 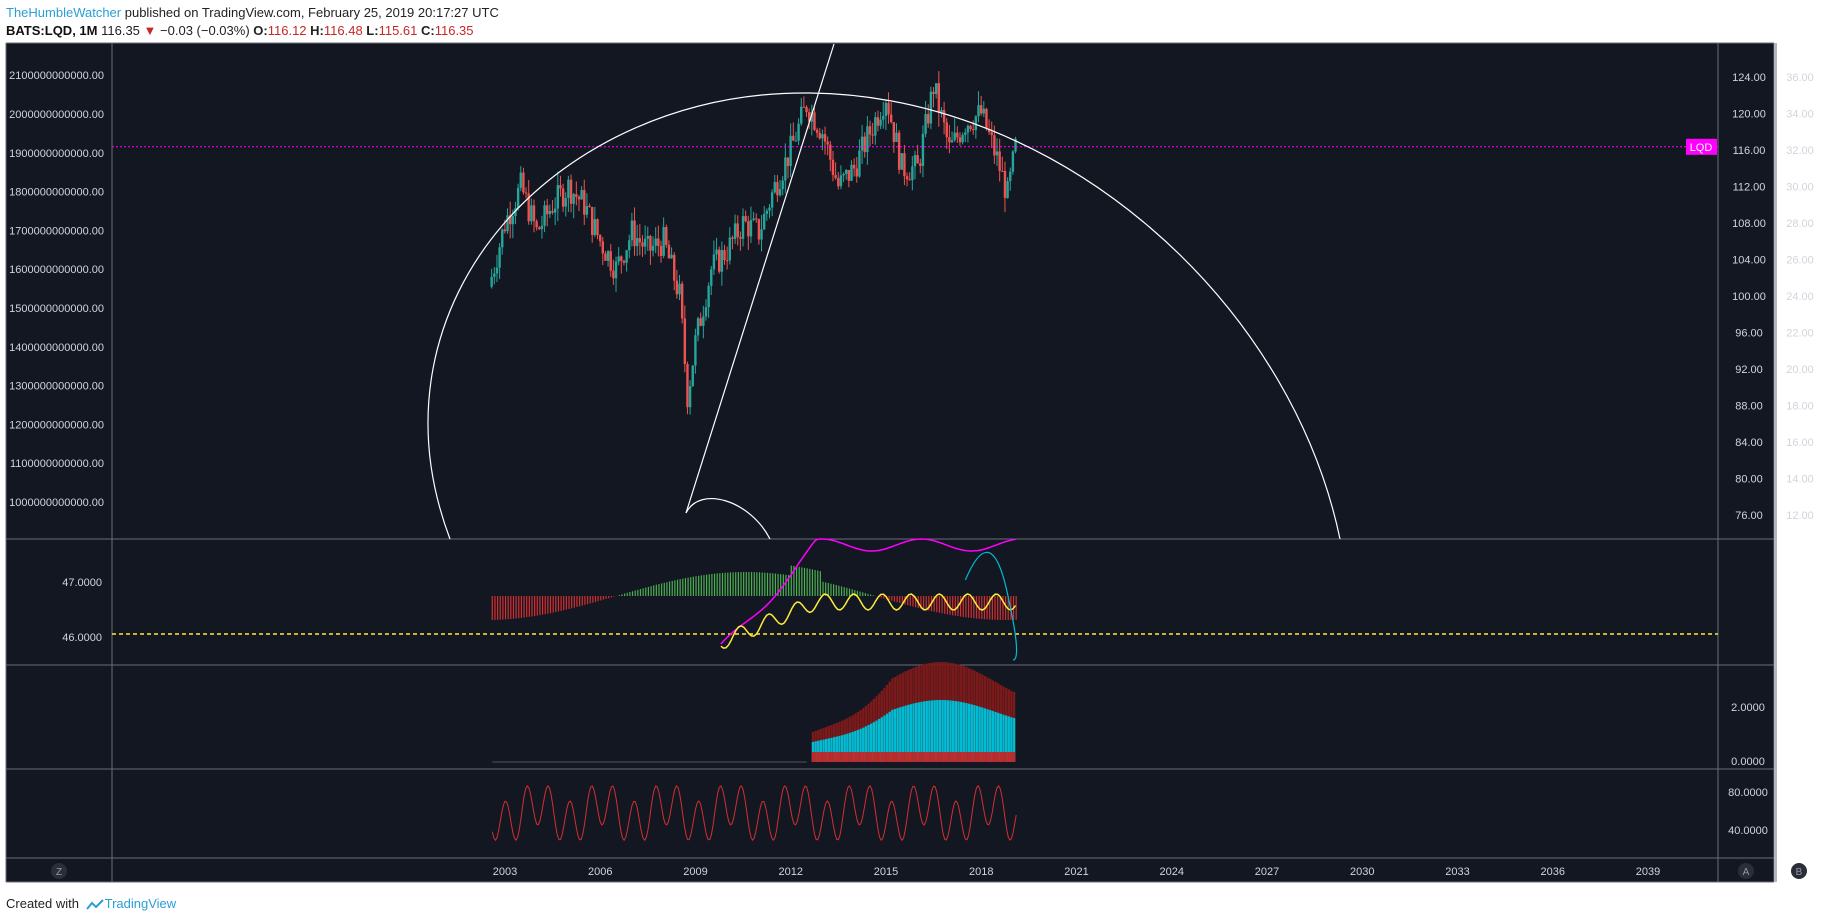 I want to click on symbol-label: BATS:LQD, 1M, so click(x=52, y=30).